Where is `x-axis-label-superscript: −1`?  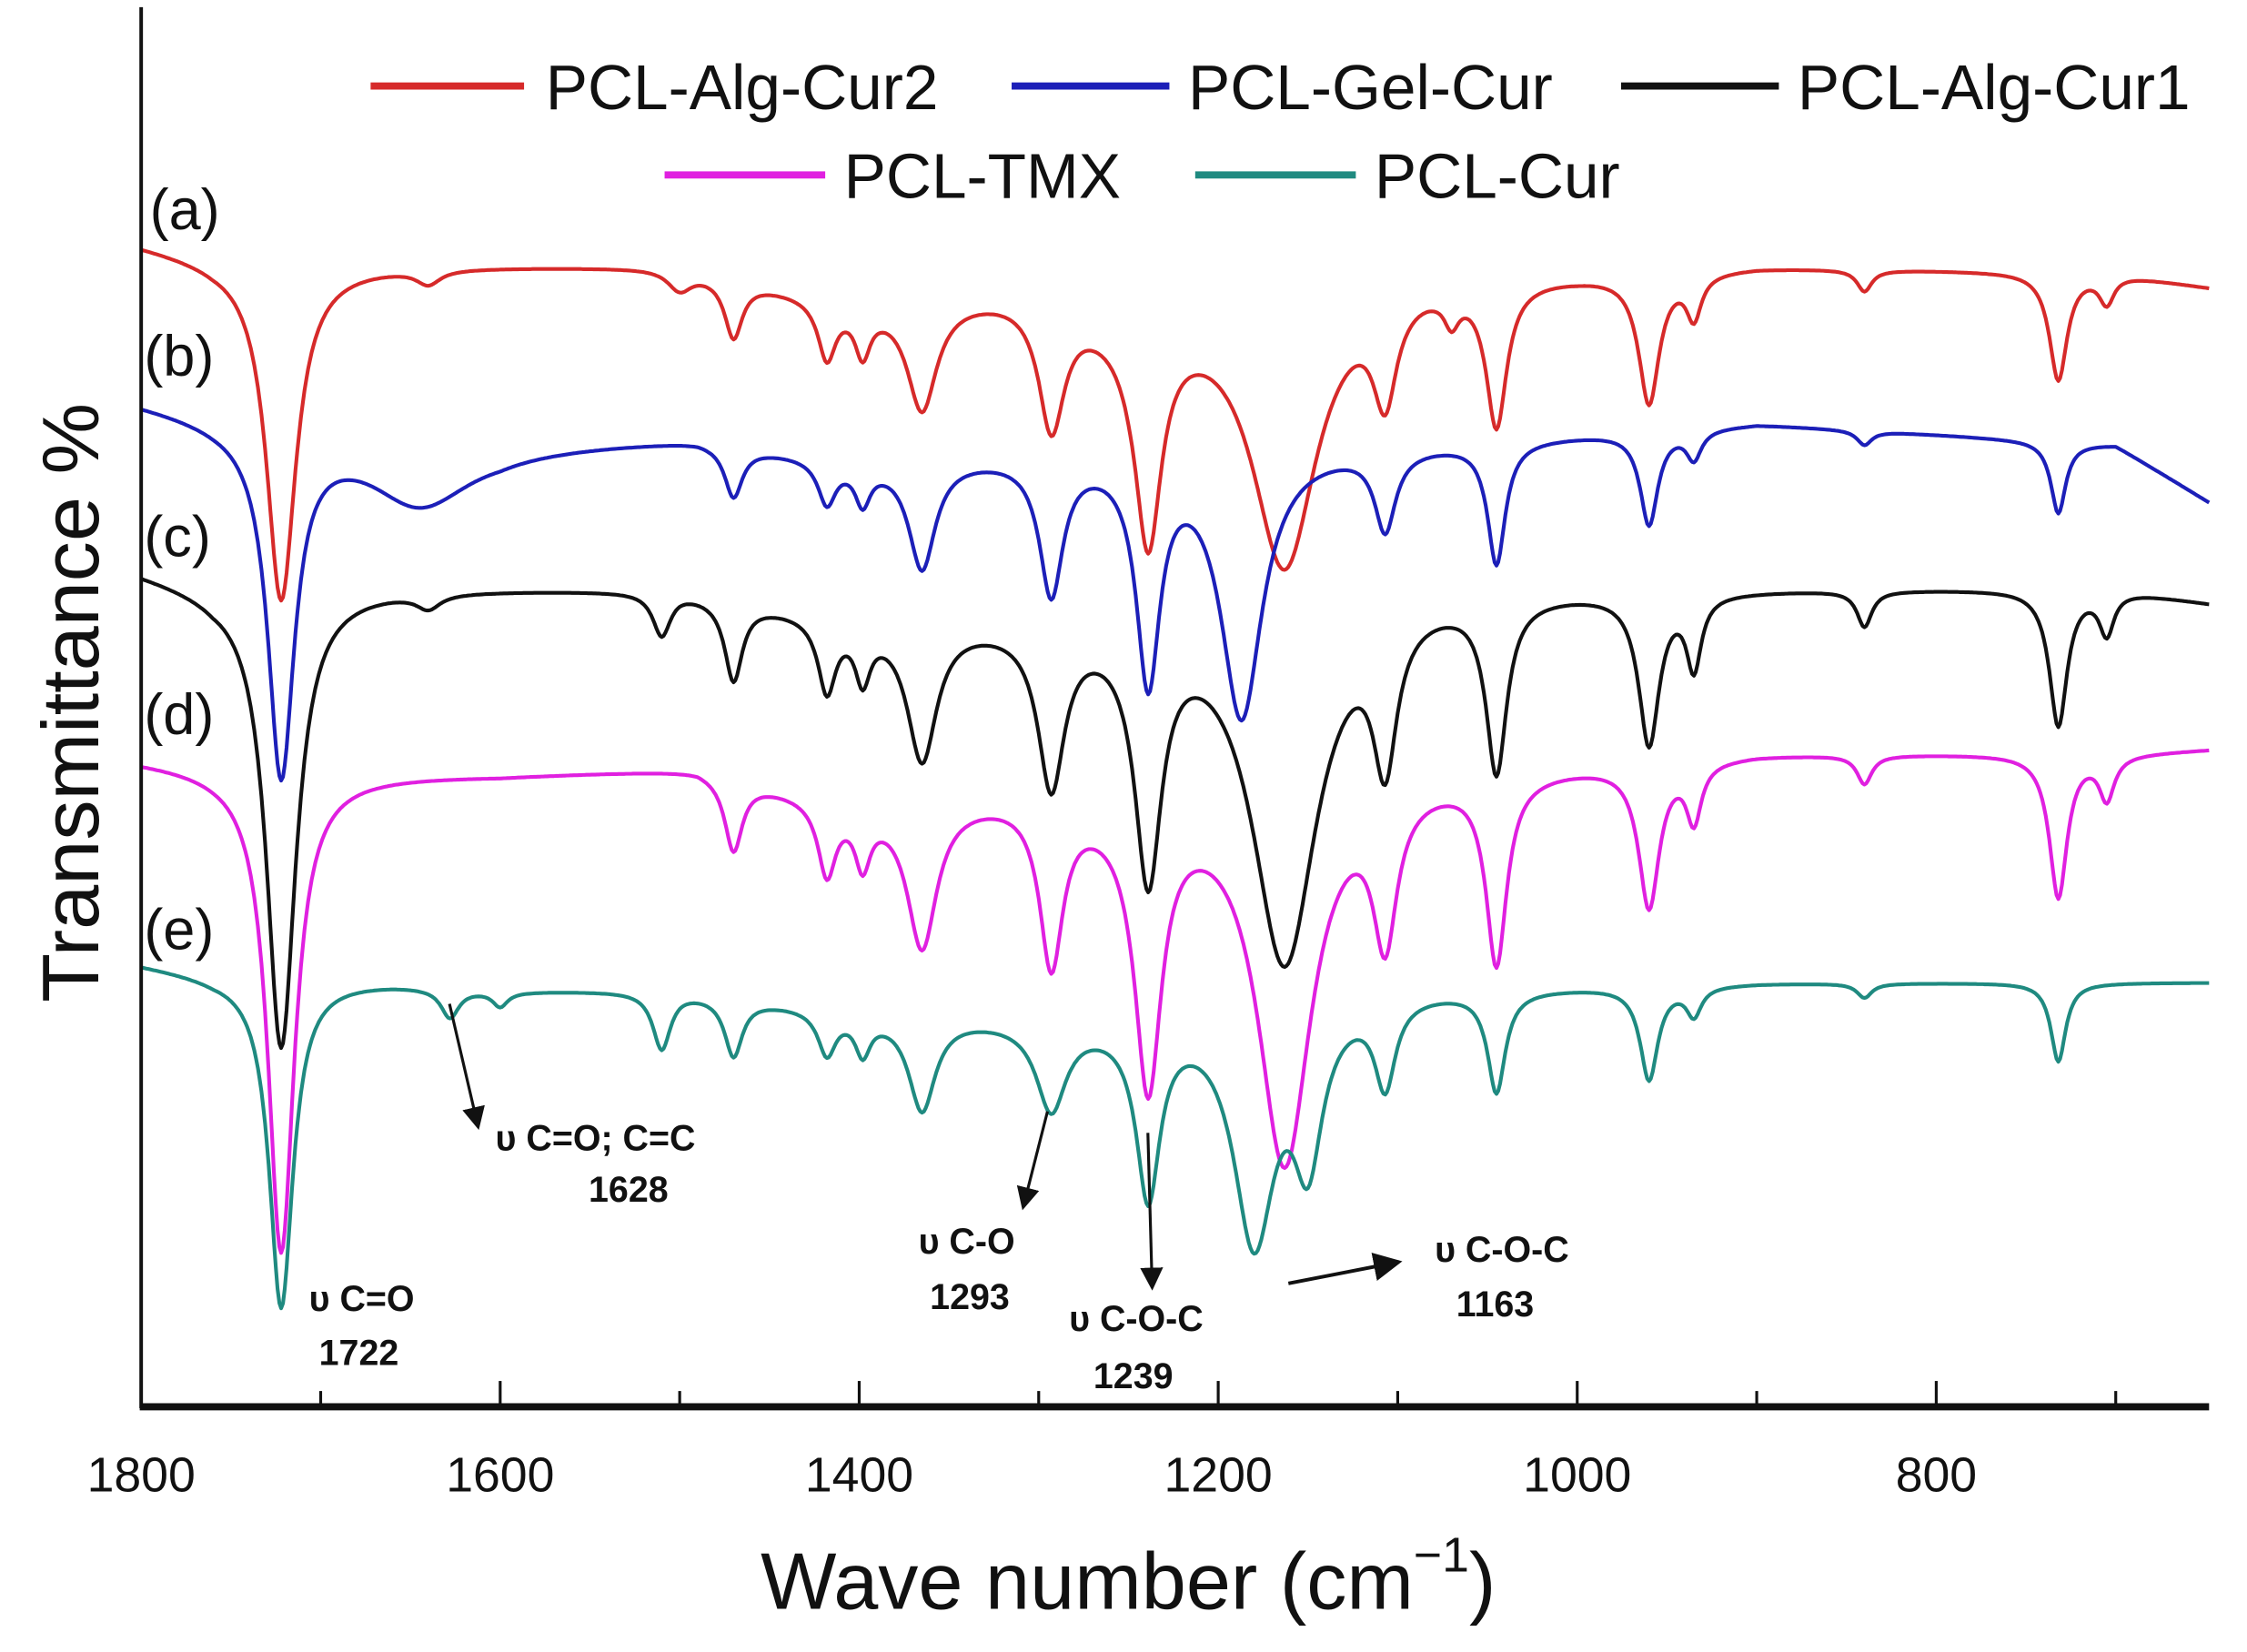 x-axis-label-superscript: −1 is located at coordinates (1441, 1555).